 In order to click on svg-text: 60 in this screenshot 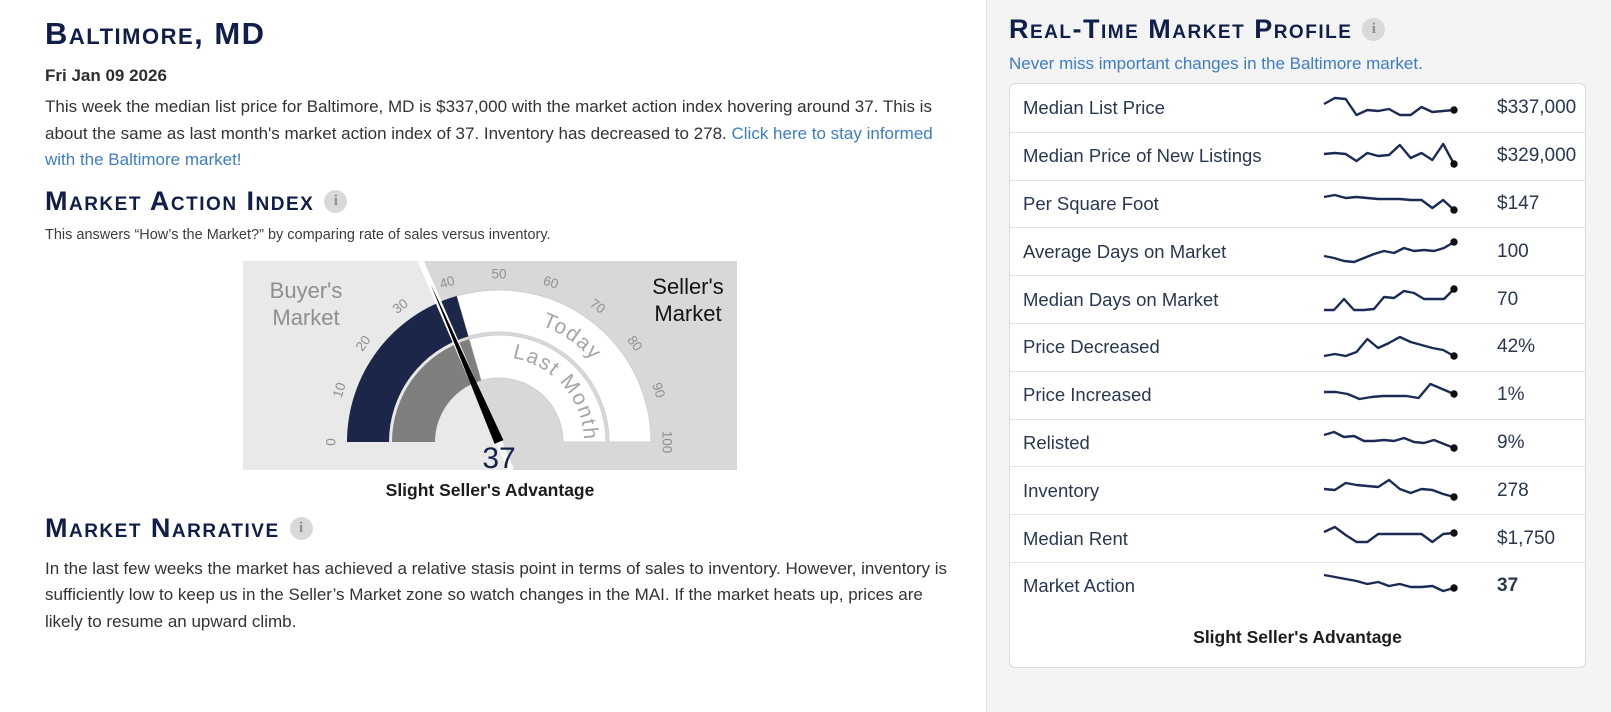, I will do `click(550, 281)`.